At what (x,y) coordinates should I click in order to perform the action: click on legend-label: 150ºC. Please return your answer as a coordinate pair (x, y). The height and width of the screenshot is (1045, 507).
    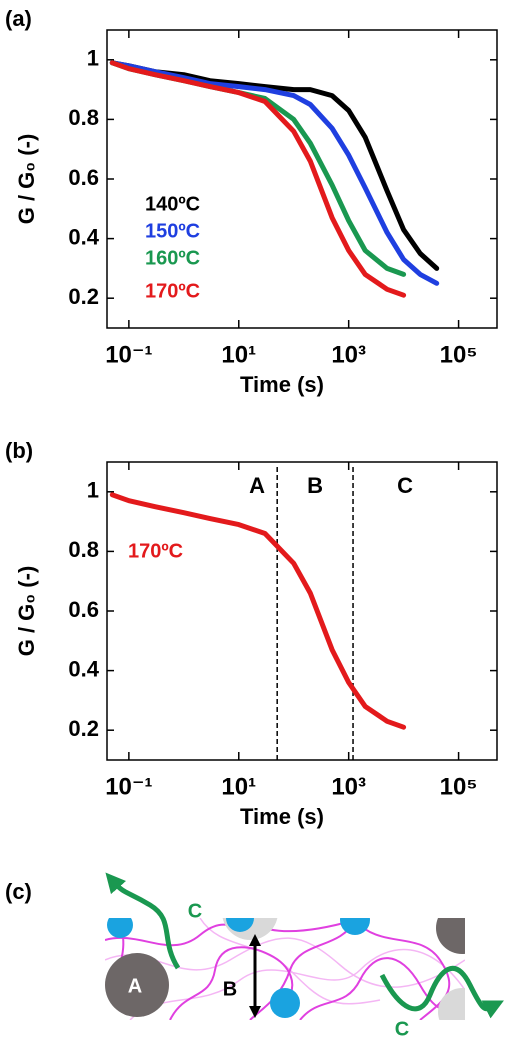
    Looking at the image, I should click on (172, 231).